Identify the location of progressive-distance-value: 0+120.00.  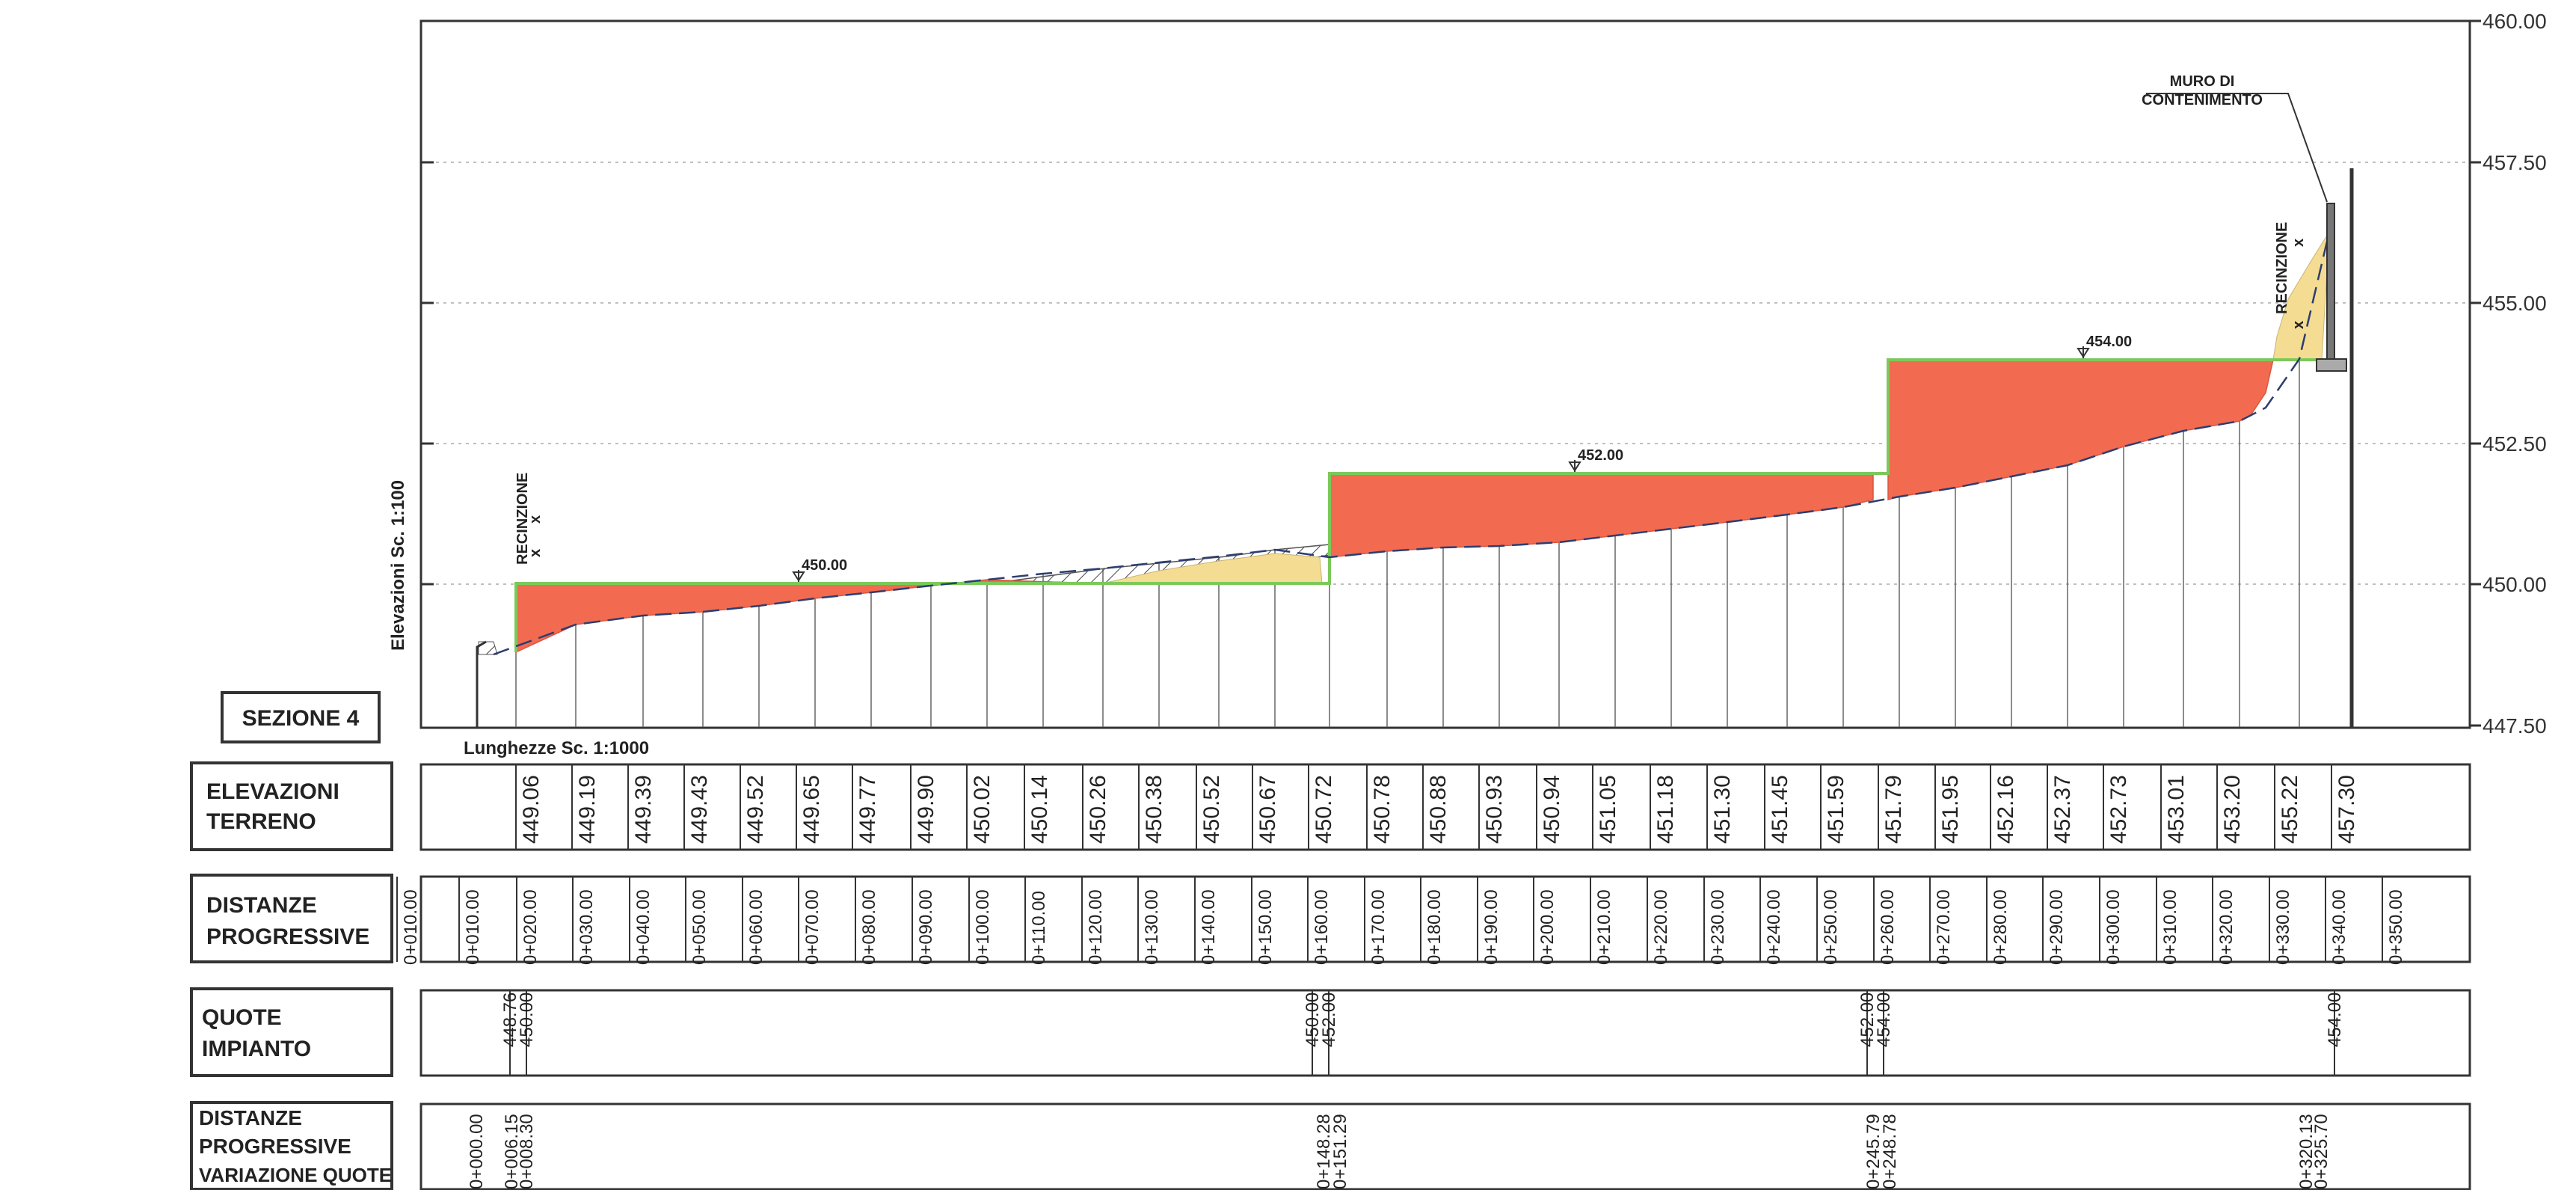
(1096, 927).